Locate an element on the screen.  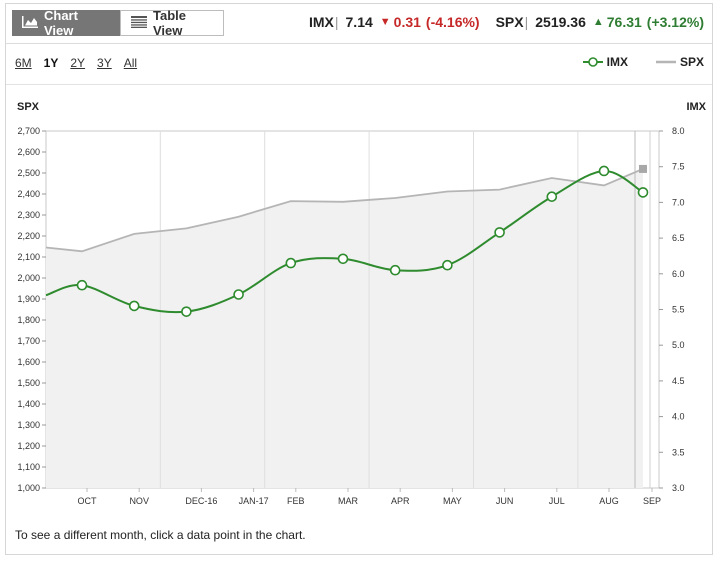
view-toggle: Chart View Table View is located at coordinates (118, 23).